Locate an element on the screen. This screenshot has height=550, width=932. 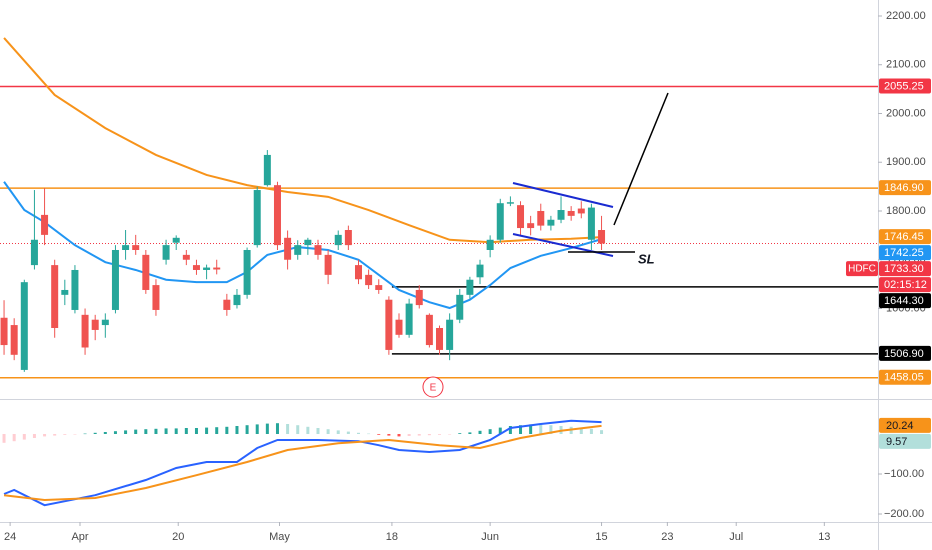
indicator-label: 9.57 is located at coordinates (896, 442).